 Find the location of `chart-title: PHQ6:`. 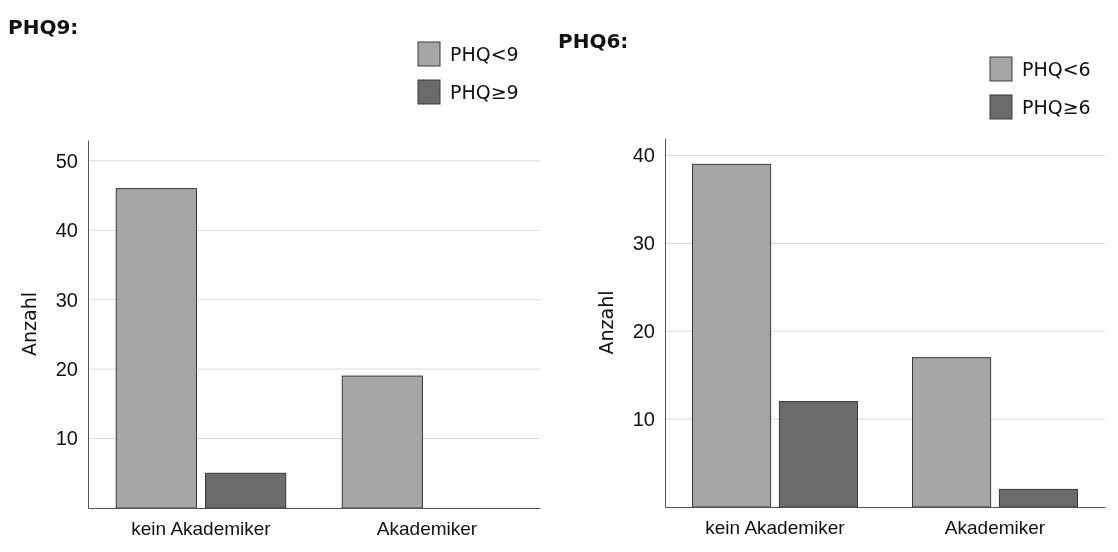

chart-title: PHQ6: is located at coordinates (593, 41).